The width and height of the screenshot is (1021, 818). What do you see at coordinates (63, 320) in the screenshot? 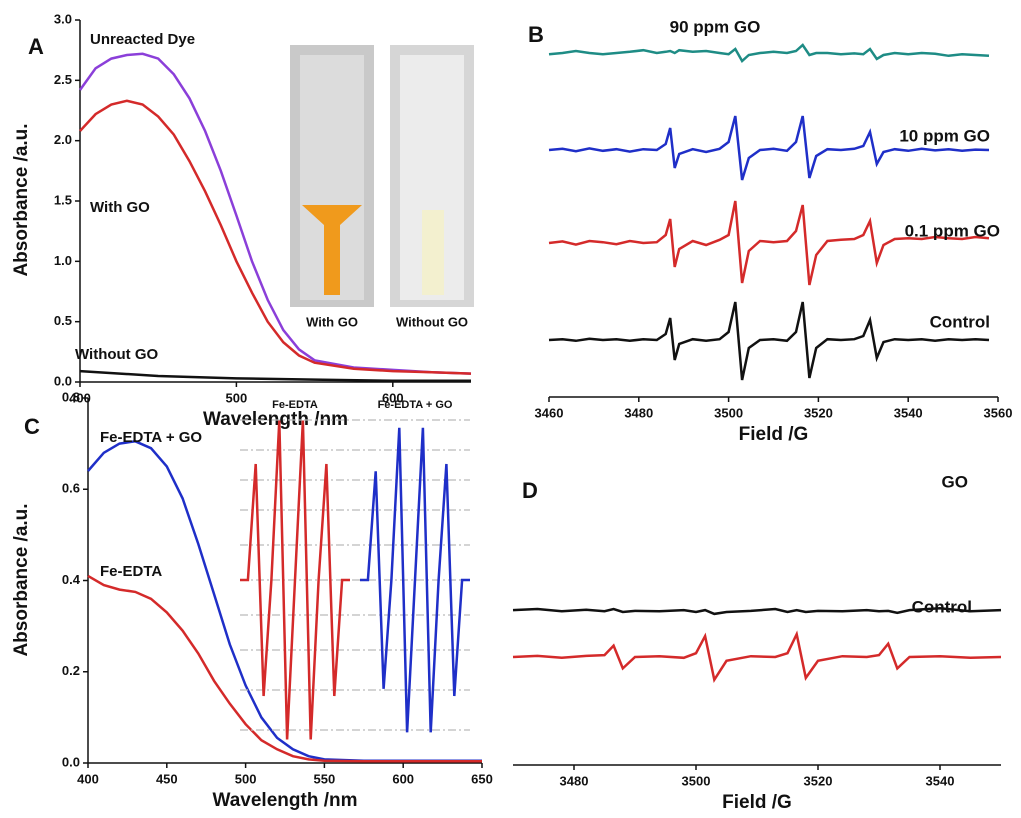
I see `y-tick-label: 0.5` at bounding box center [63, 320].